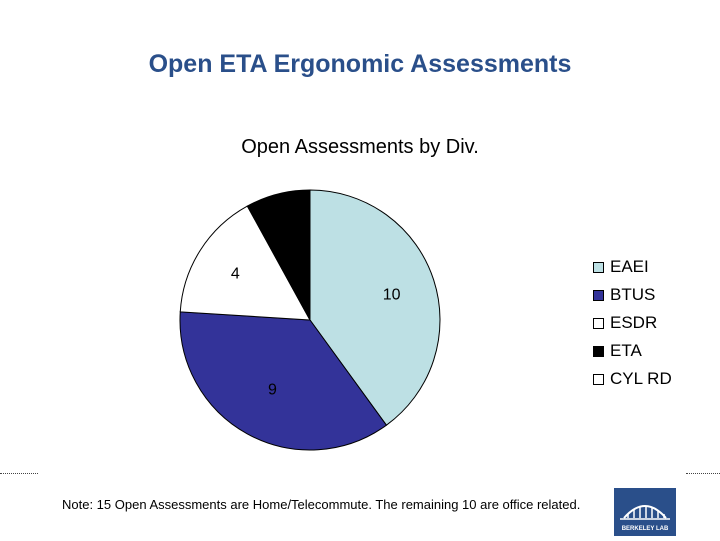 This screenshot has width=720, height=541. I want to click on legend-label-eta: ETA, so click(626, 350).